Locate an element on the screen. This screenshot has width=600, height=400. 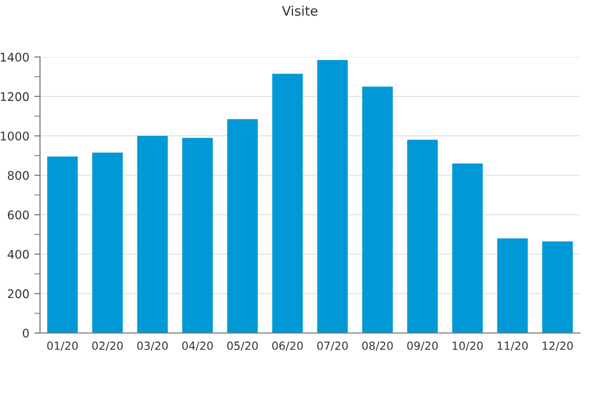
chart-title: Visite is located at coordinates (300, 11).